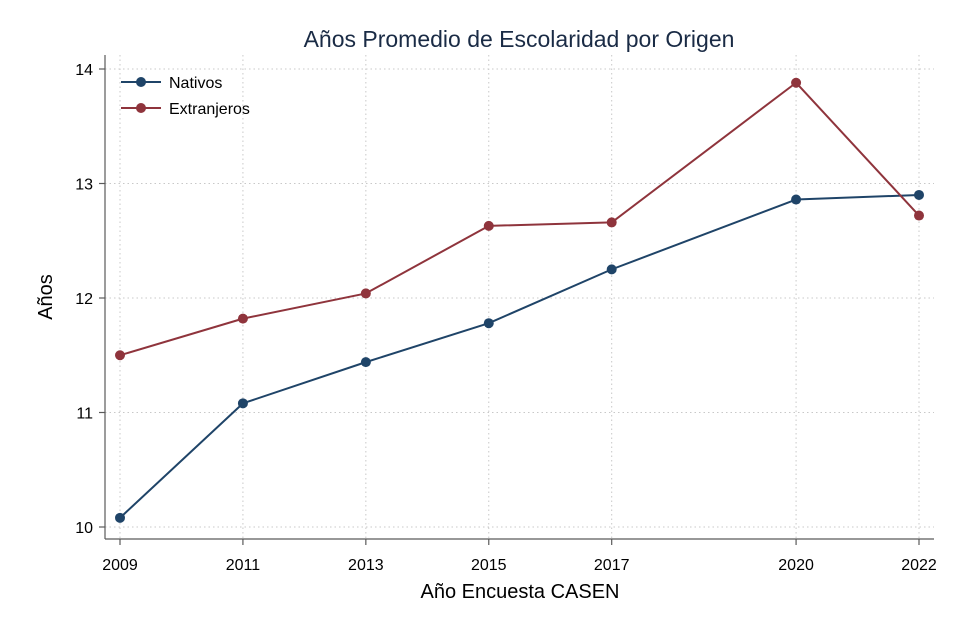 This screenshot has width=957, height=643. What do you see at coordinates (84, 414) in the screenshot?
I see `y-tick-label-11: 11` at bounding box center [84, 414].